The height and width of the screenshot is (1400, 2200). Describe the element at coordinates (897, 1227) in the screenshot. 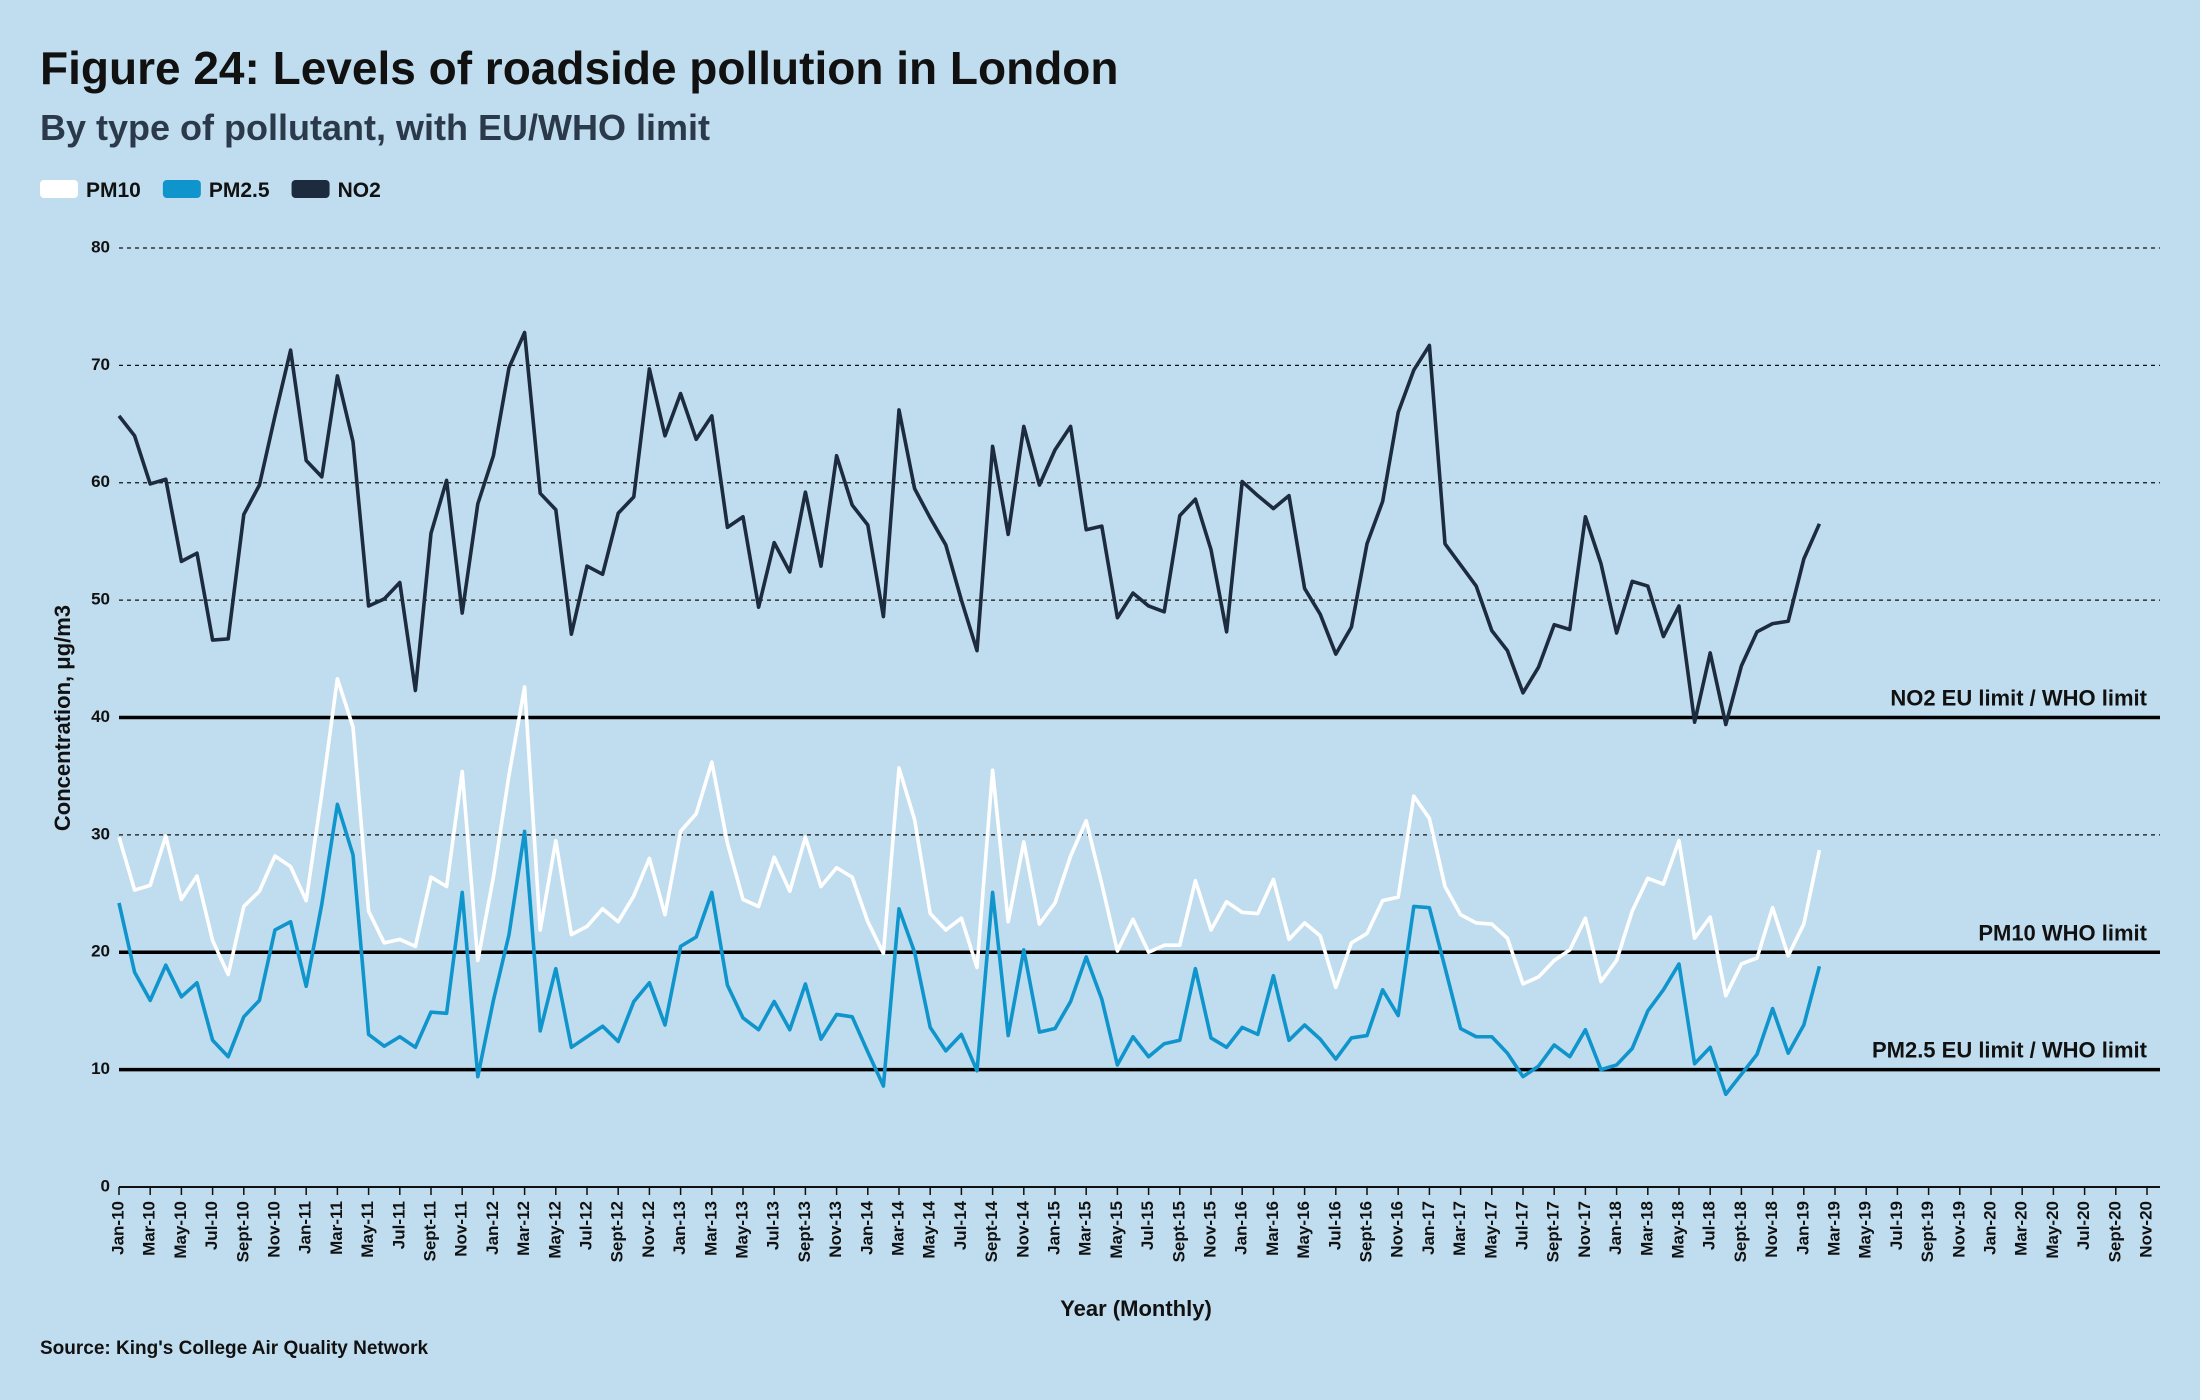

I see `x-tick-label: Mar-14` at that location.